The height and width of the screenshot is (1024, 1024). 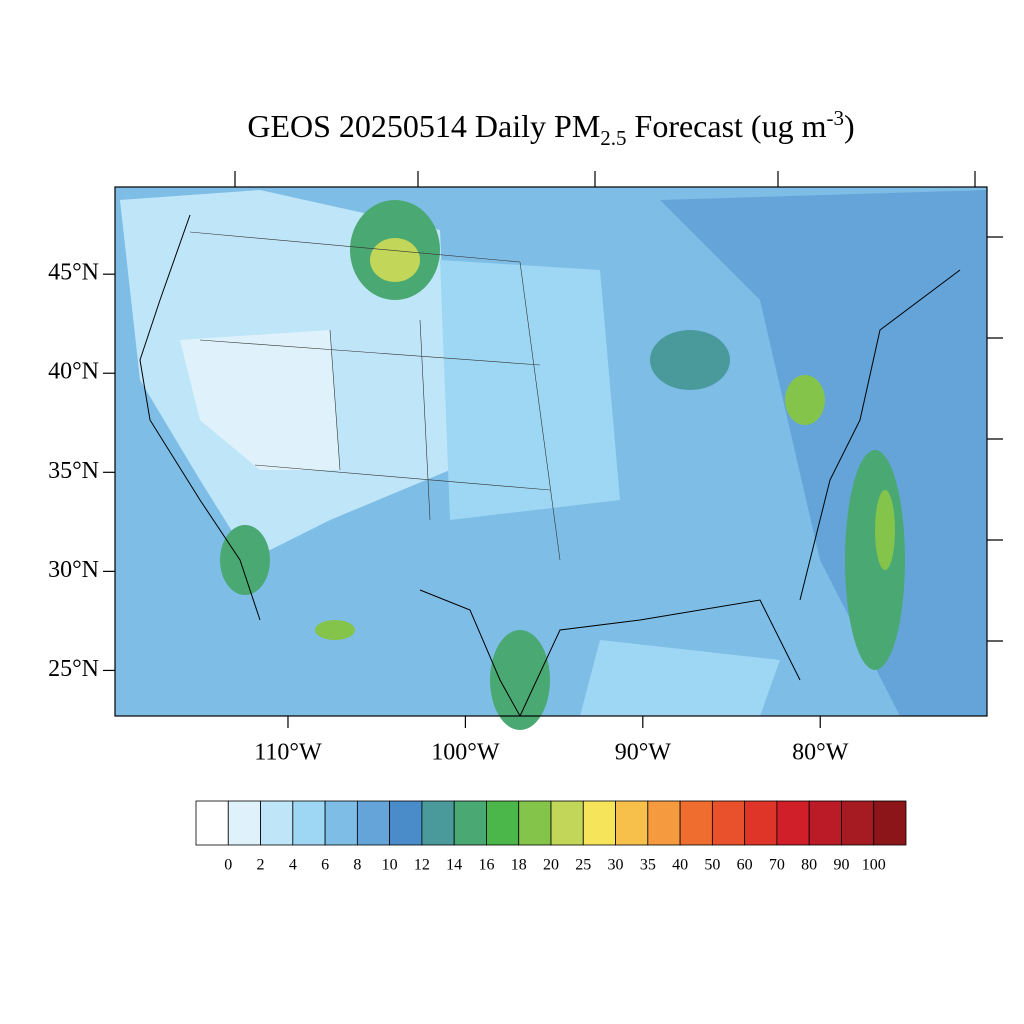 I want to click on lon-label: 100°W, so click(x=465, y=753).